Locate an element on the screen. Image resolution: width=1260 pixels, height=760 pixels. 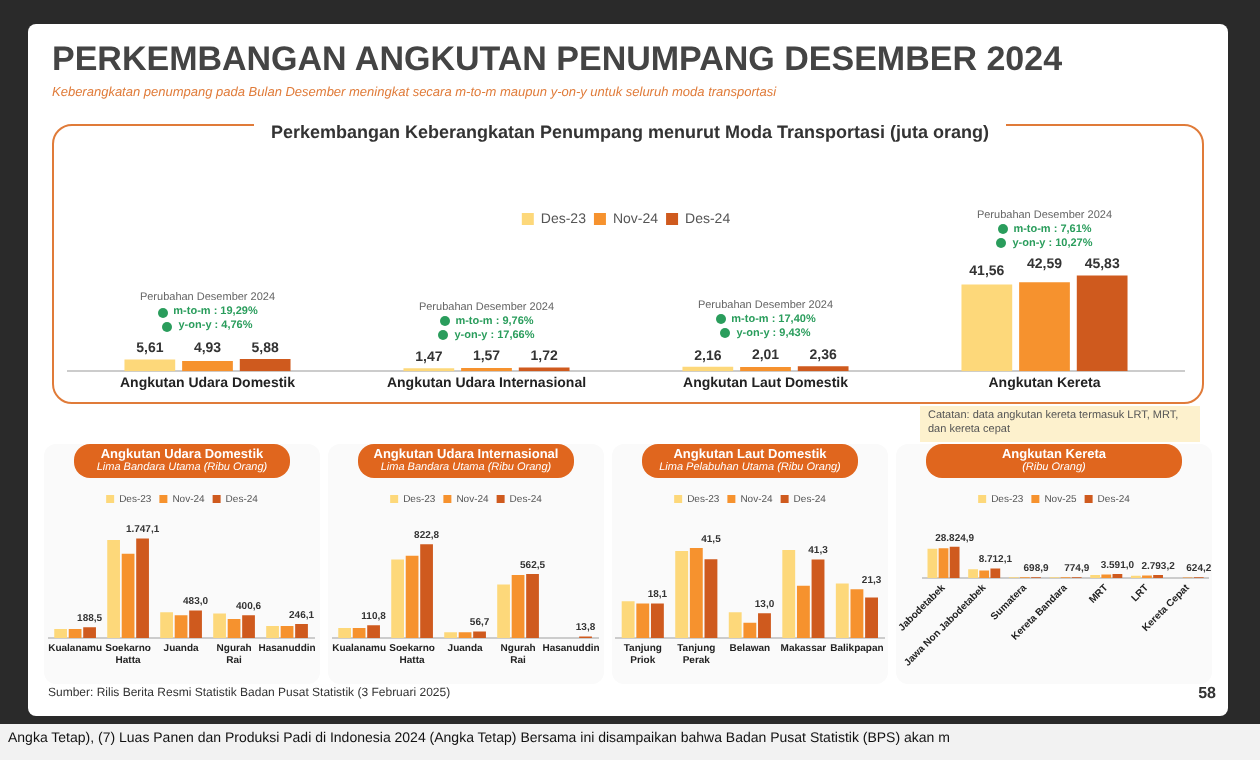
text: 58 is located at coordinates (1207, 693).